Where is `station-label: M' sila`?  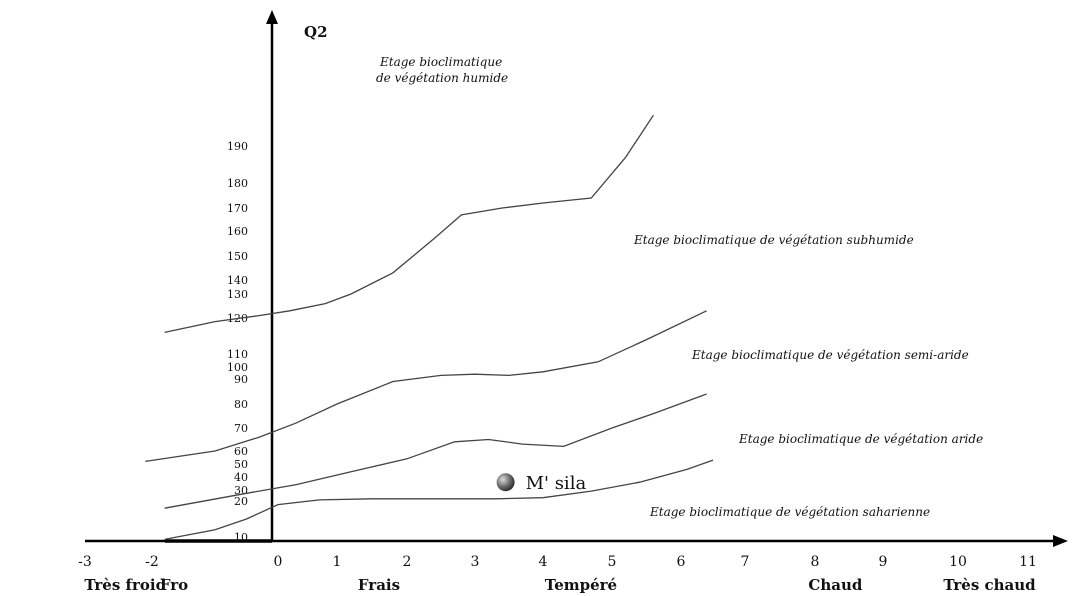
station-label: M' sila is located at coordinates (556, 483).